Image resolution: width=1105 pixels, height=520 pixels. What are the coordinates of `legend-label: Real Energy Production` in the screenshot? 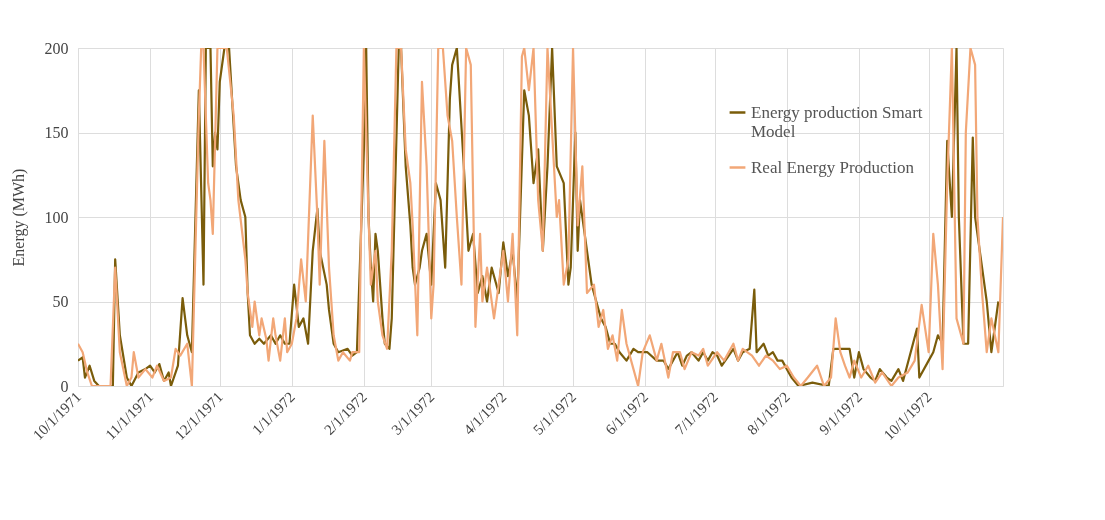 It's located at (833, 167).